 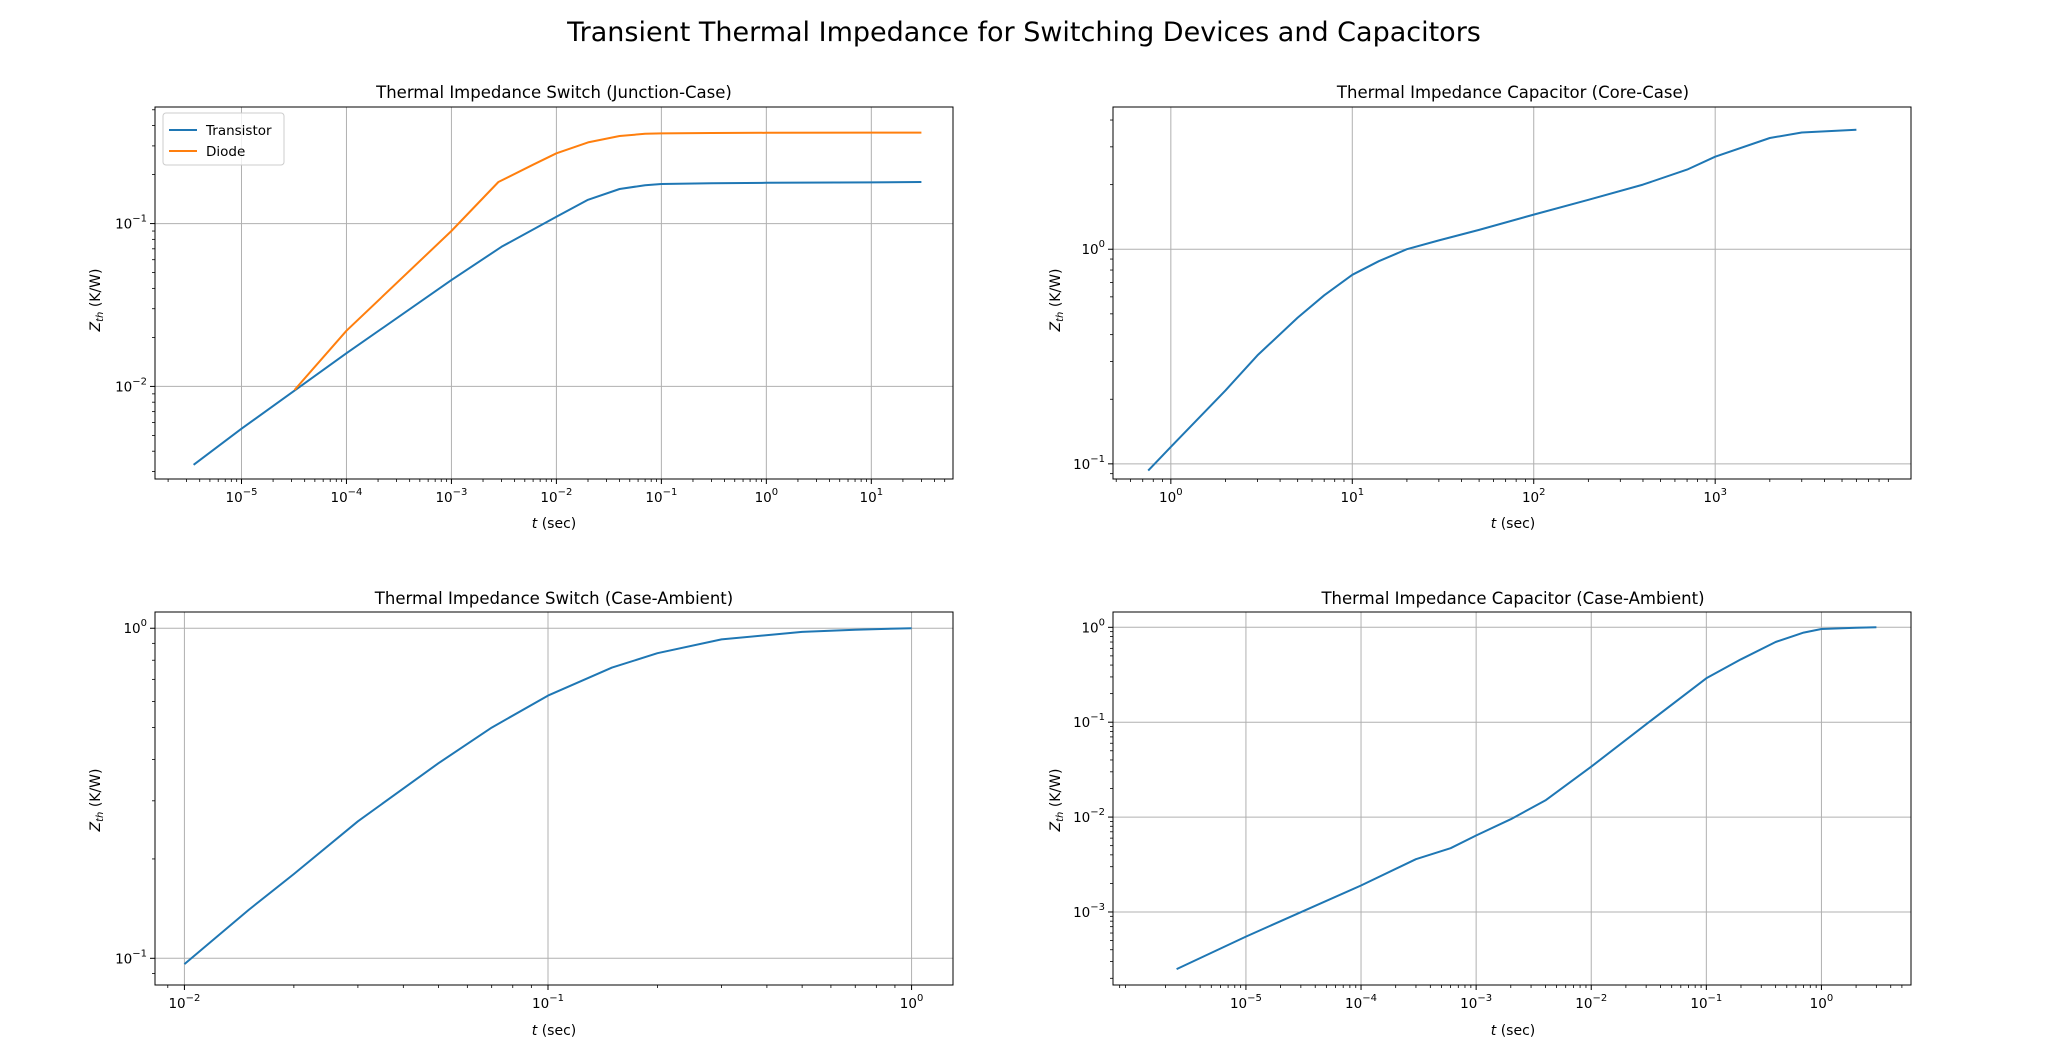 What do you see at coordinates (238, 131) in the screenshot?
I see `legend-label: Transistor` at bounding box center [238, 131].